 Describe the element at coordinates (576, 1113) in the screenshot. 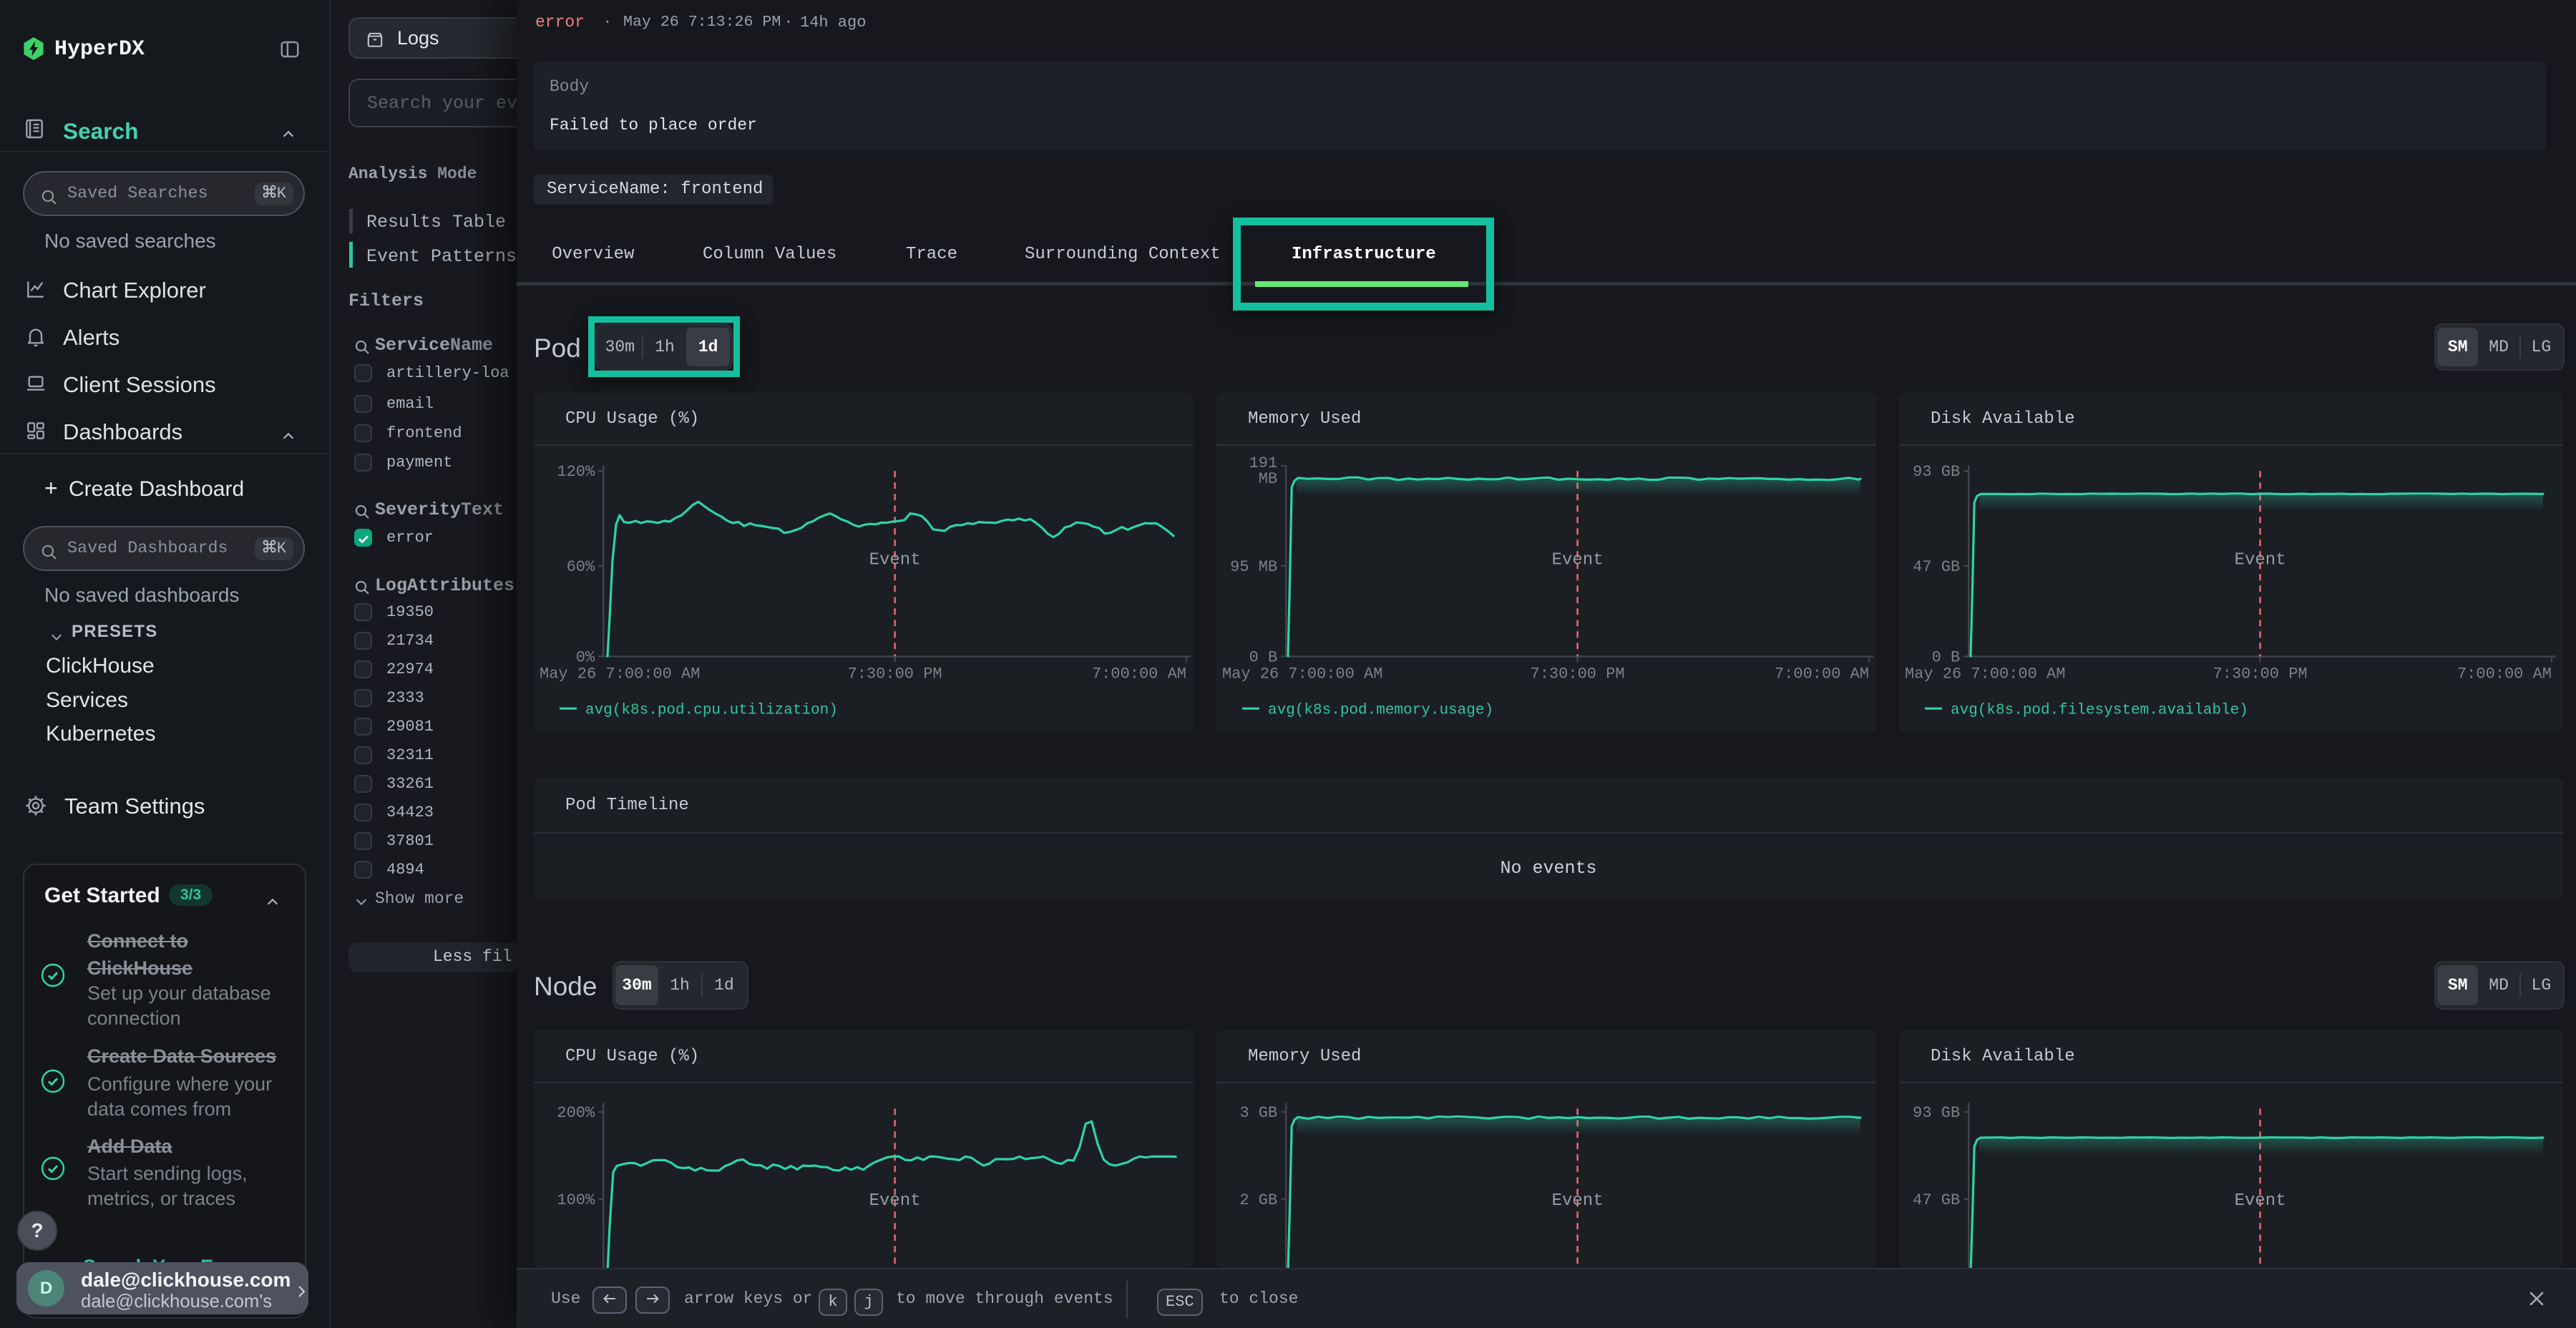

I see `svg-text: 200%` at that location.